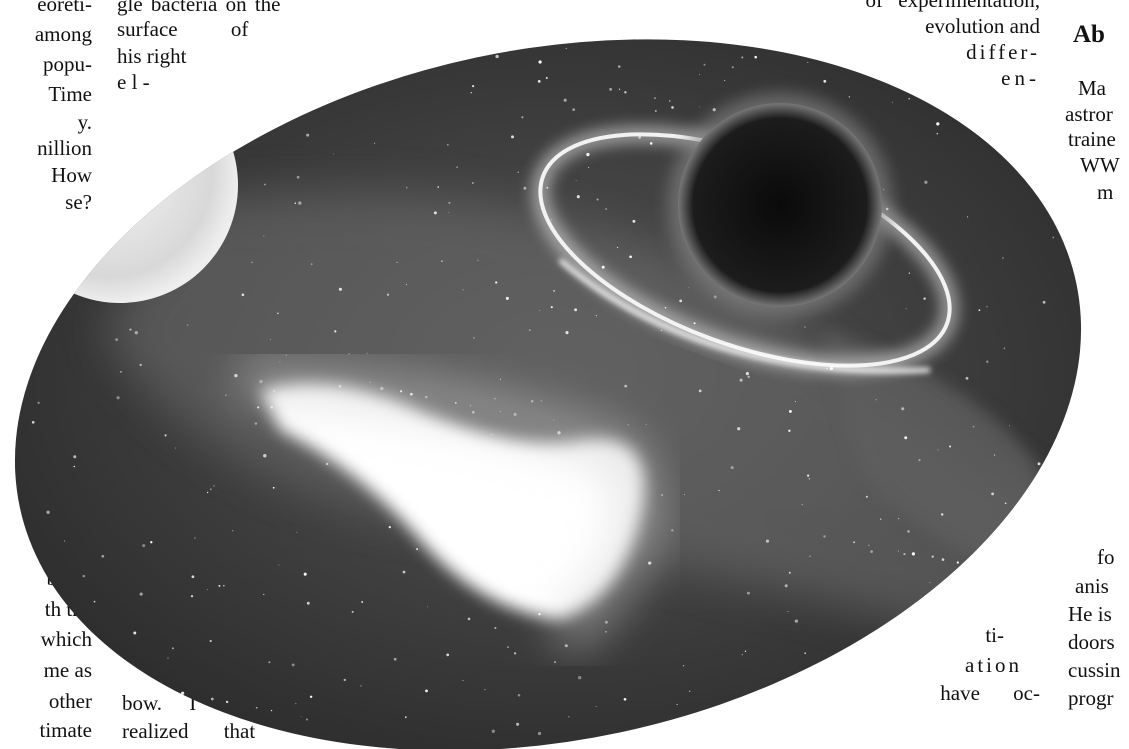 This screenshot has width=1129, height=749. Describe the element at coordinates (449, 508) in the screenshot. I see `nebula-glow` at that location.